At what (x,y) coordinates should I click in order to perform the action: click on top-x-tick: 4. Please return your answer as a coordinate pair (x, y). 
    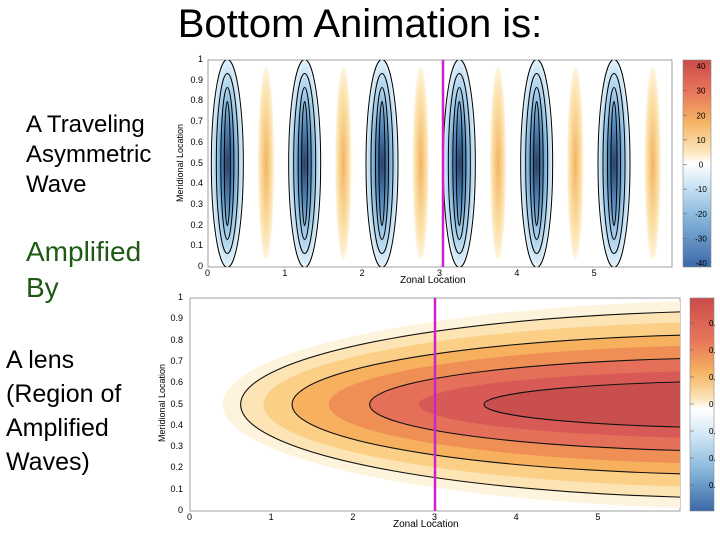
    Looking at the image, I should click on (517, 273).